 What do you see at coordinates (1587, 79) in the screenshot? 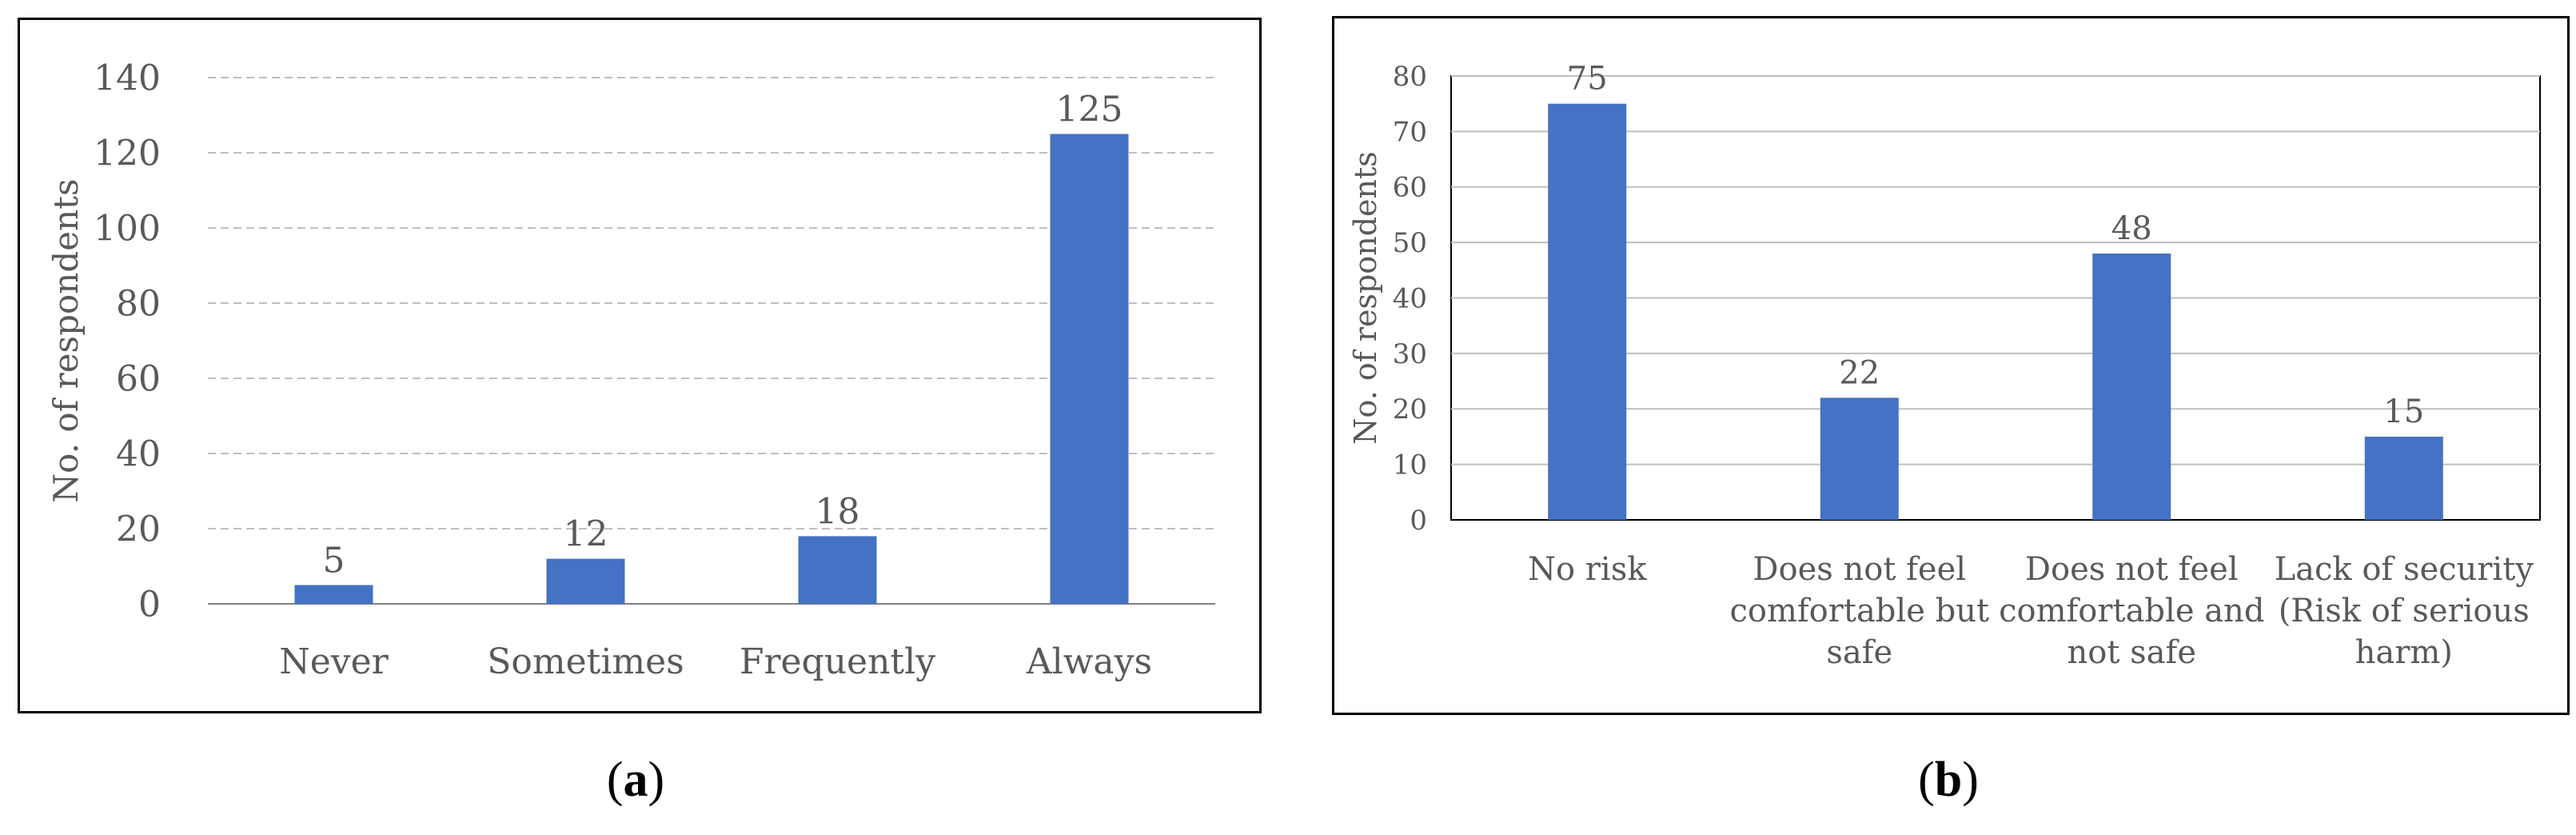
I see `chart-b-data-label: 75` at bounding box center [1587, 79].